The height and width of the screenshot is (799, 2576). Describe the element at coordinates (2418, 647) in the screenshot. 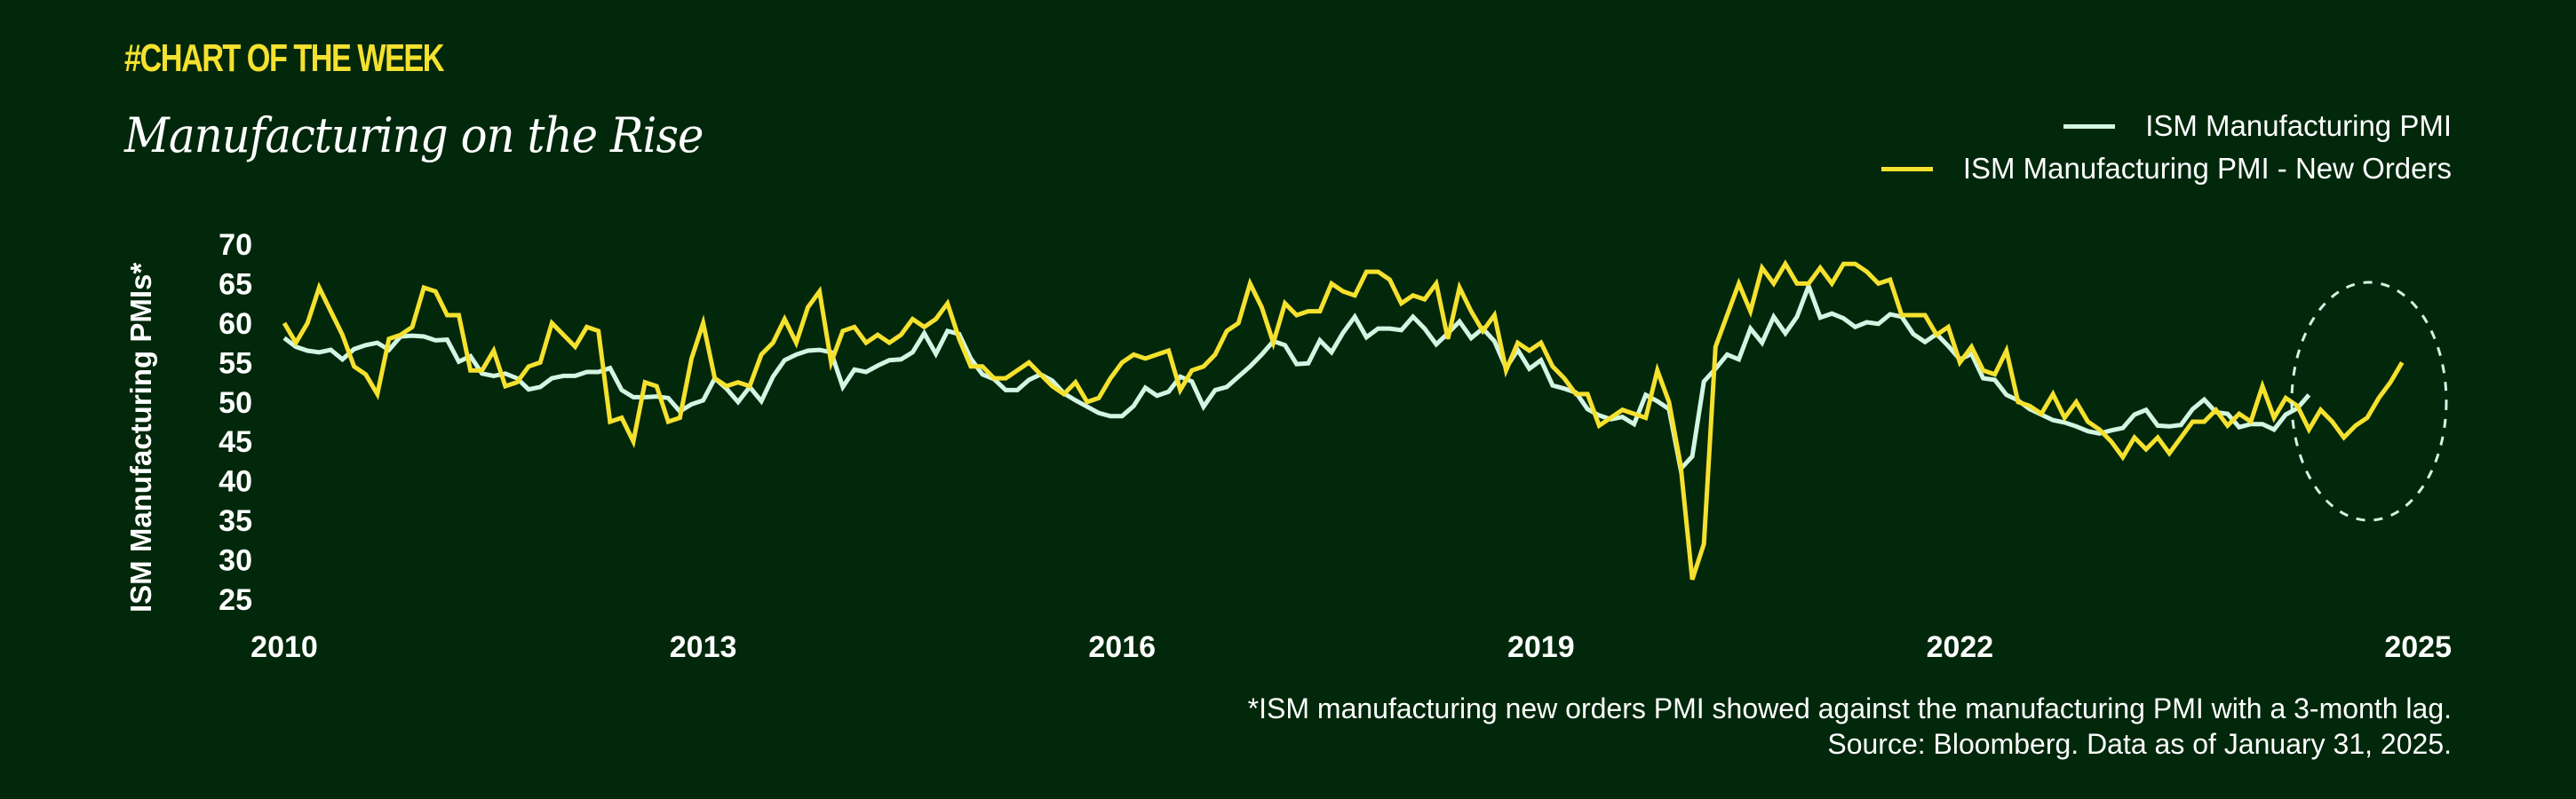

I see `x-tick-label: 2025` at that location.